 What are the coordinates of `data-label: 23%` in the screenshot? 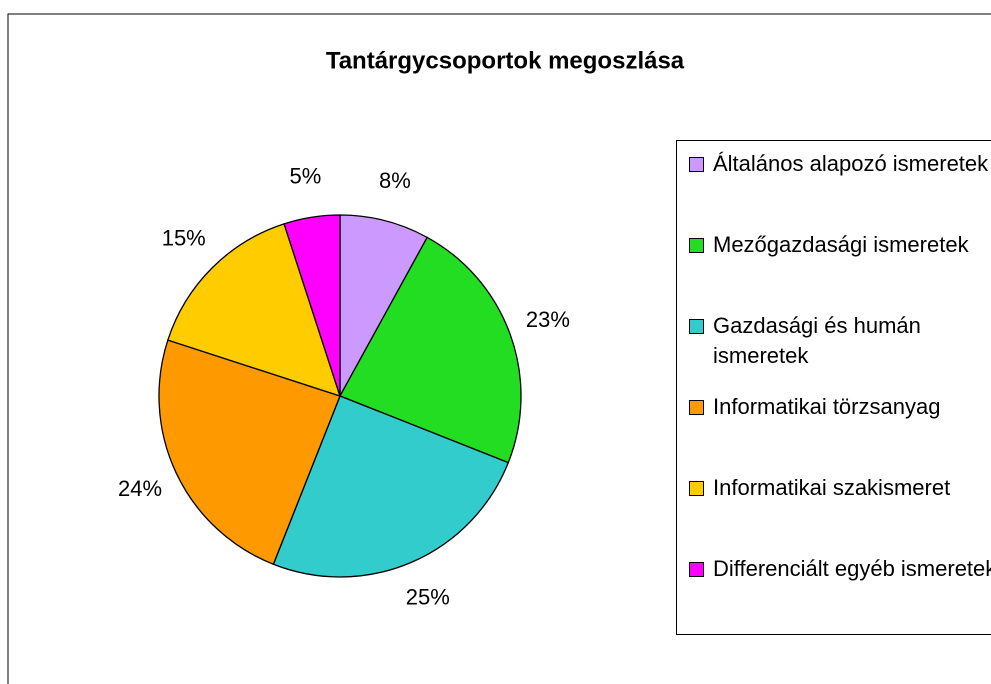 It's located at (548, 319).